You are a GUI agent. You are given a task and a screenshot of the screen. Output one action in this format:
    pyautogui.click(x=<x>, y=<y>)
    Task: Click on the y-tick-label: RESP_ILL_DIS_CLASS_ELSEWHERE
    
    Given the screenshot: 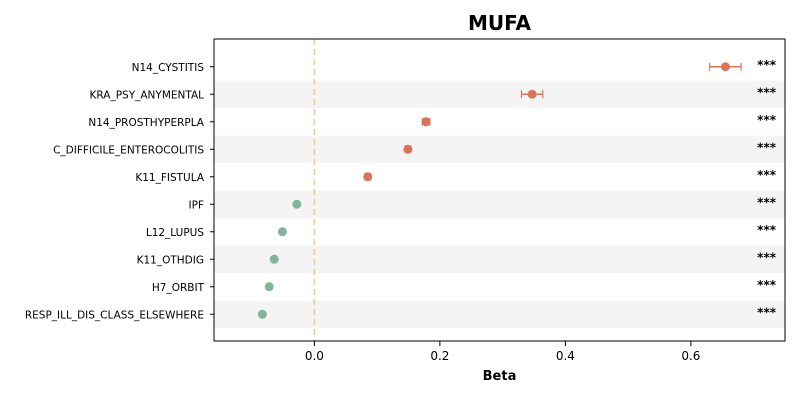 What is the action you would take?
    pyautogui.click(x=114, y=315)
    